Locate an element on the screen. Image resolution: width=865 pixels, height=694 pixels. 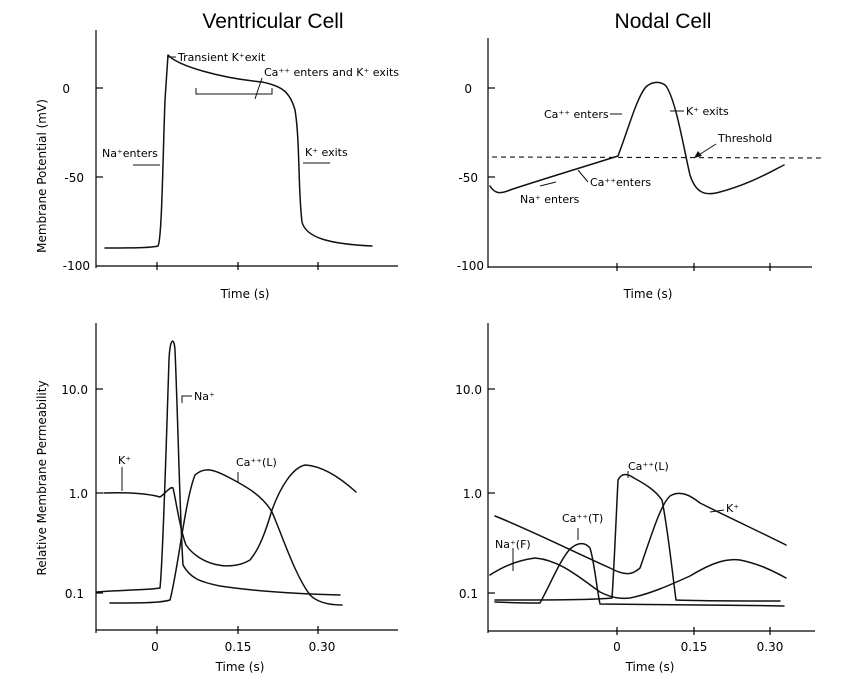
threshold-line is located at coordinates (657, 157).